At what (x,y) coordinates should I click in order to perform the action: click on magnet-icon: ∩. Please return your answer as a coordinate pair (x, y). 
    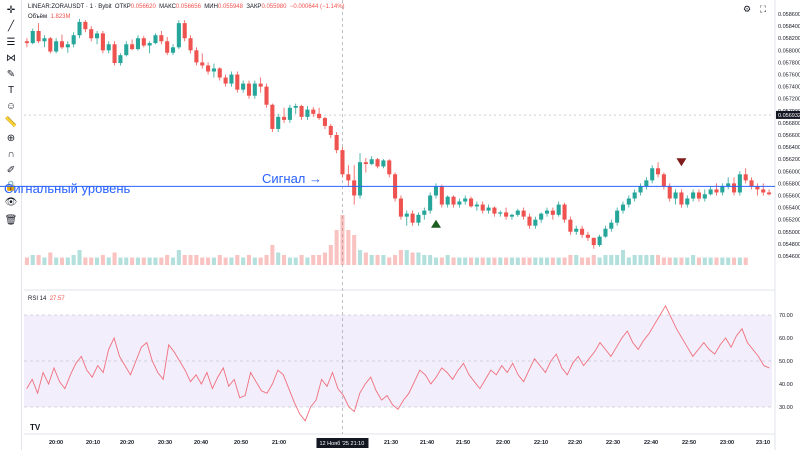
    Looking at the image, I should click on (11, 154).